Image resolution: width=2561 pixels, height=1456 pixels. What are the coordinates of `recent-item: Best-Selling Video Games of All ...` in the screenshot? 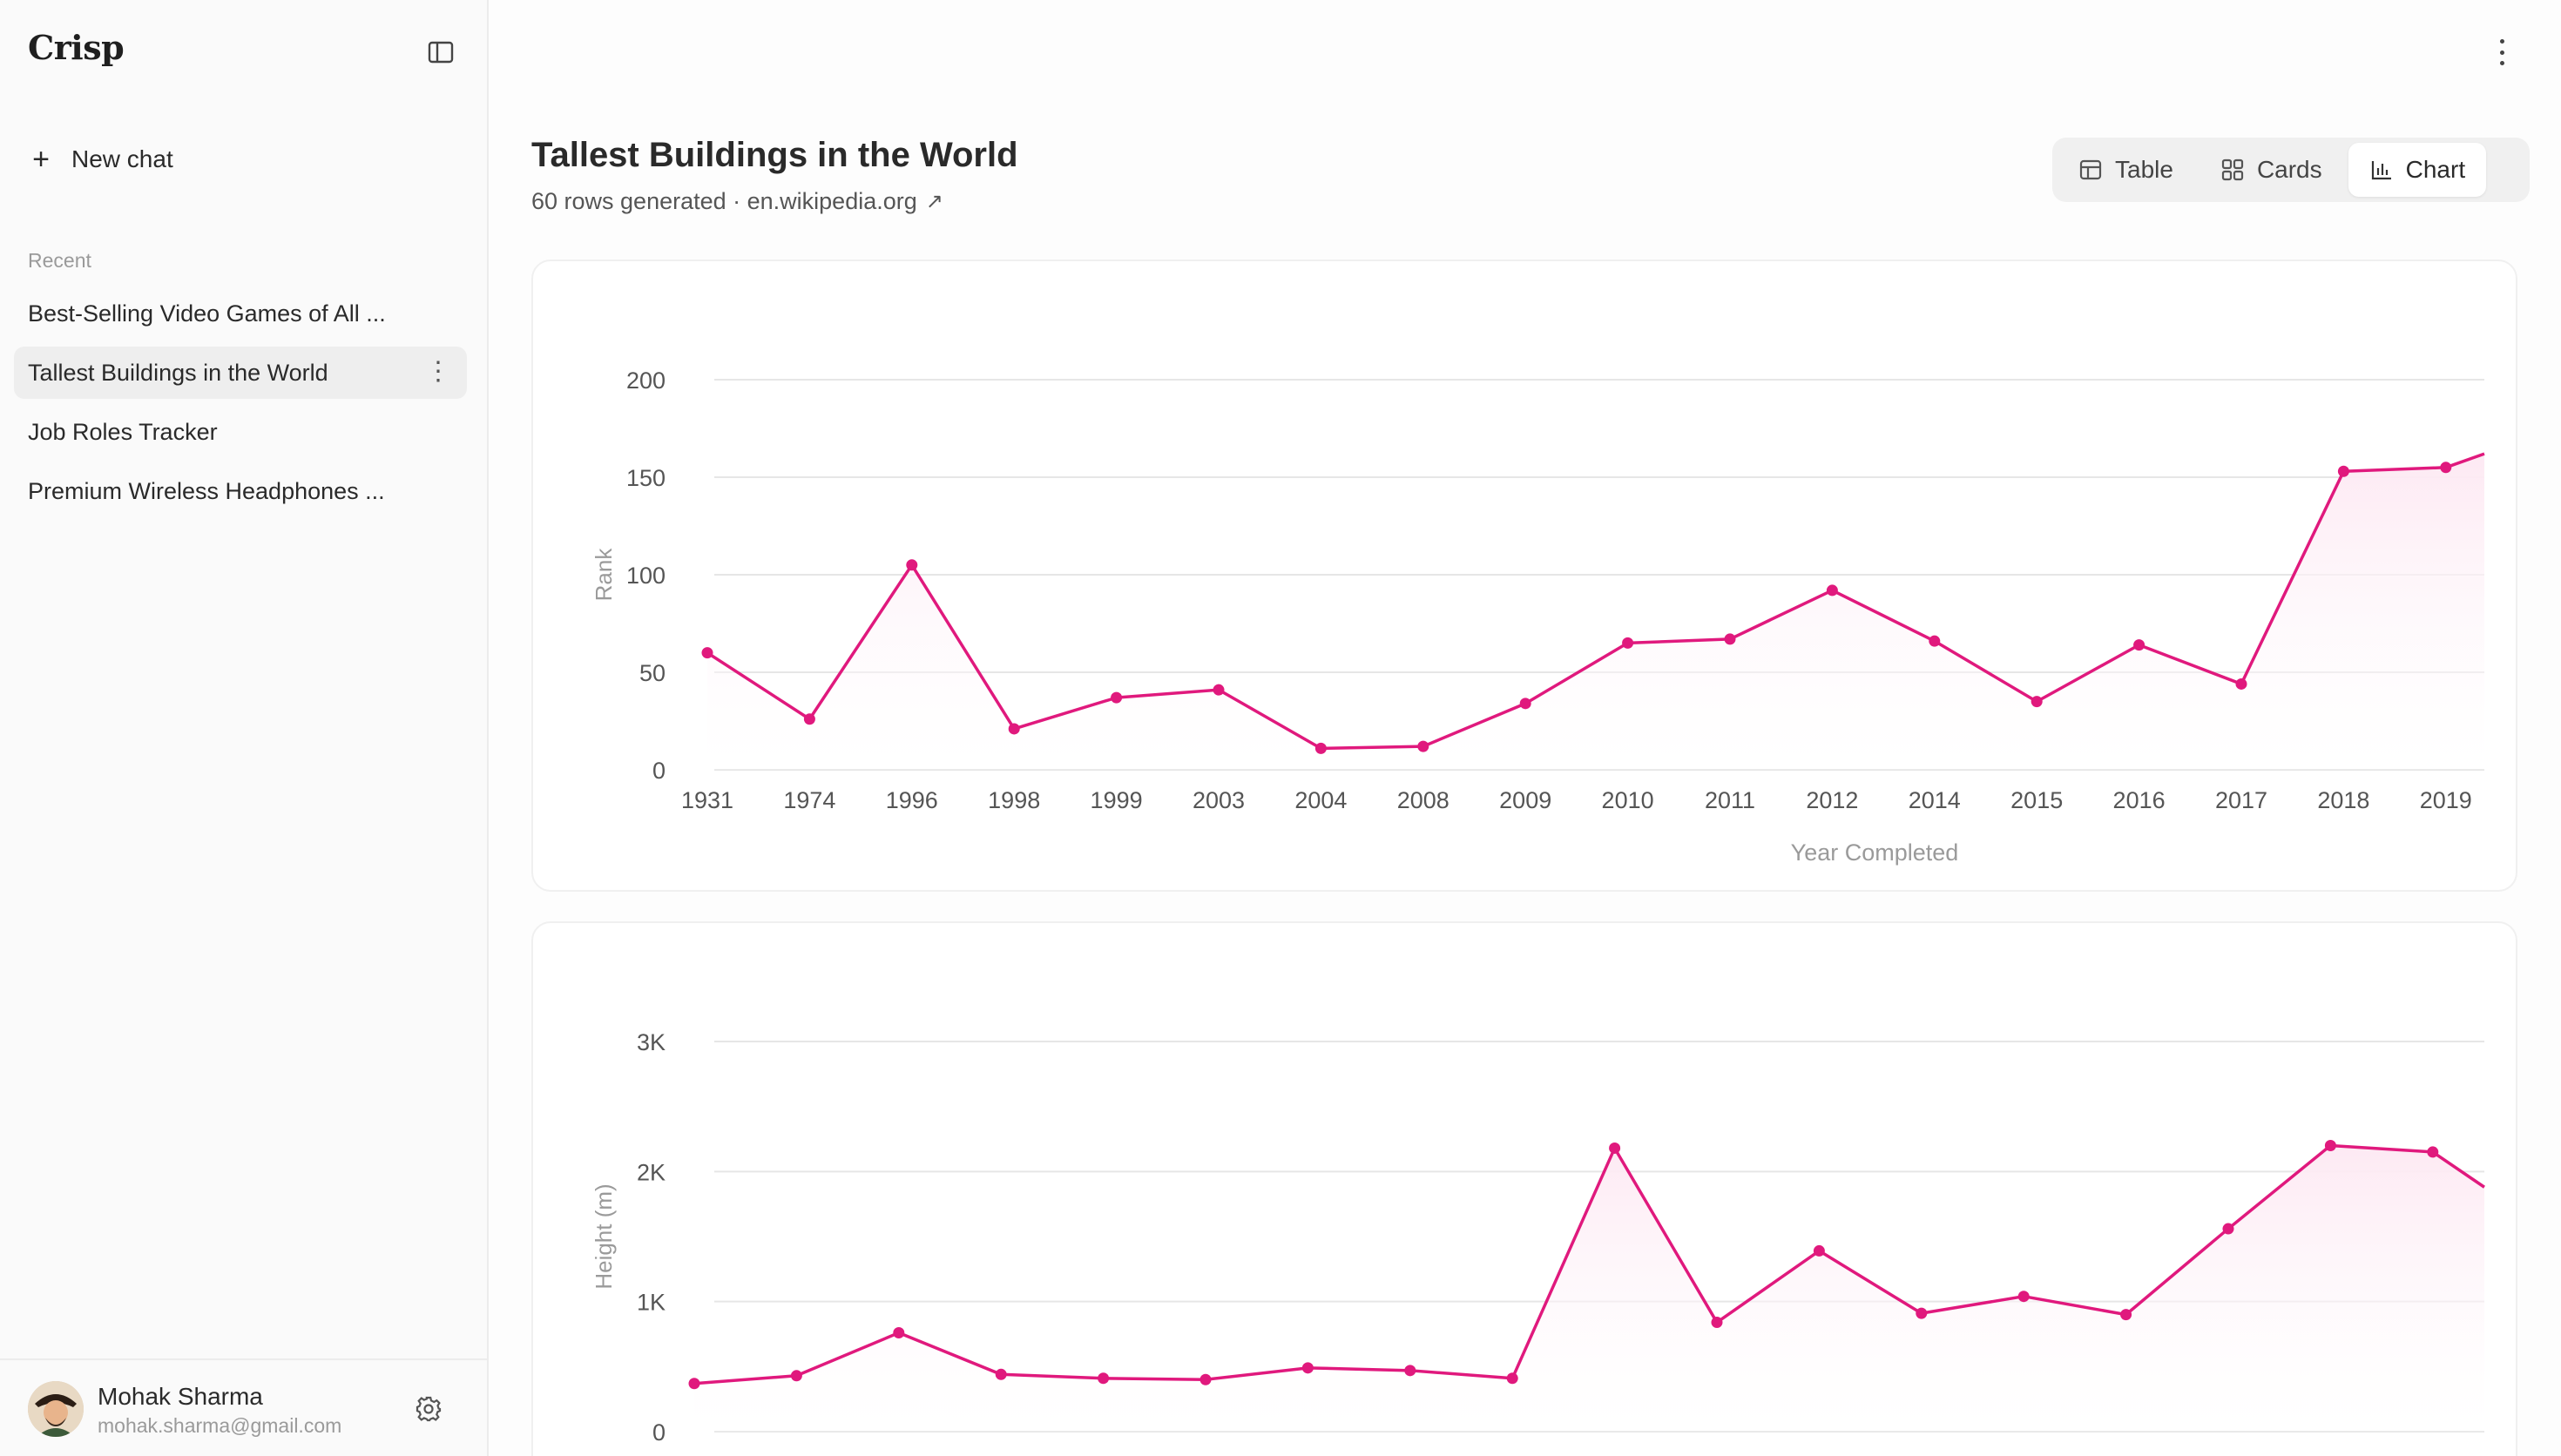 It's located at (240, 313).